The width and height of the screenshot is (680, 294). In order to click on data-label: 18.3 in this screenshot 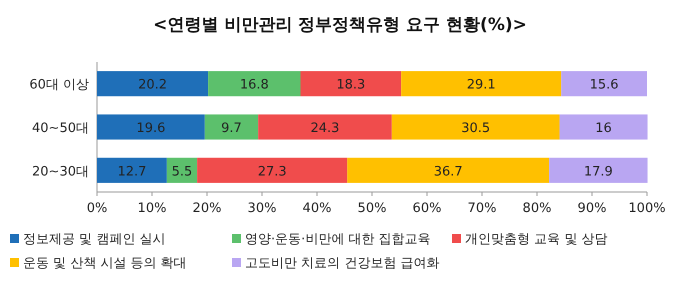, I will do `click(351, 85)`.